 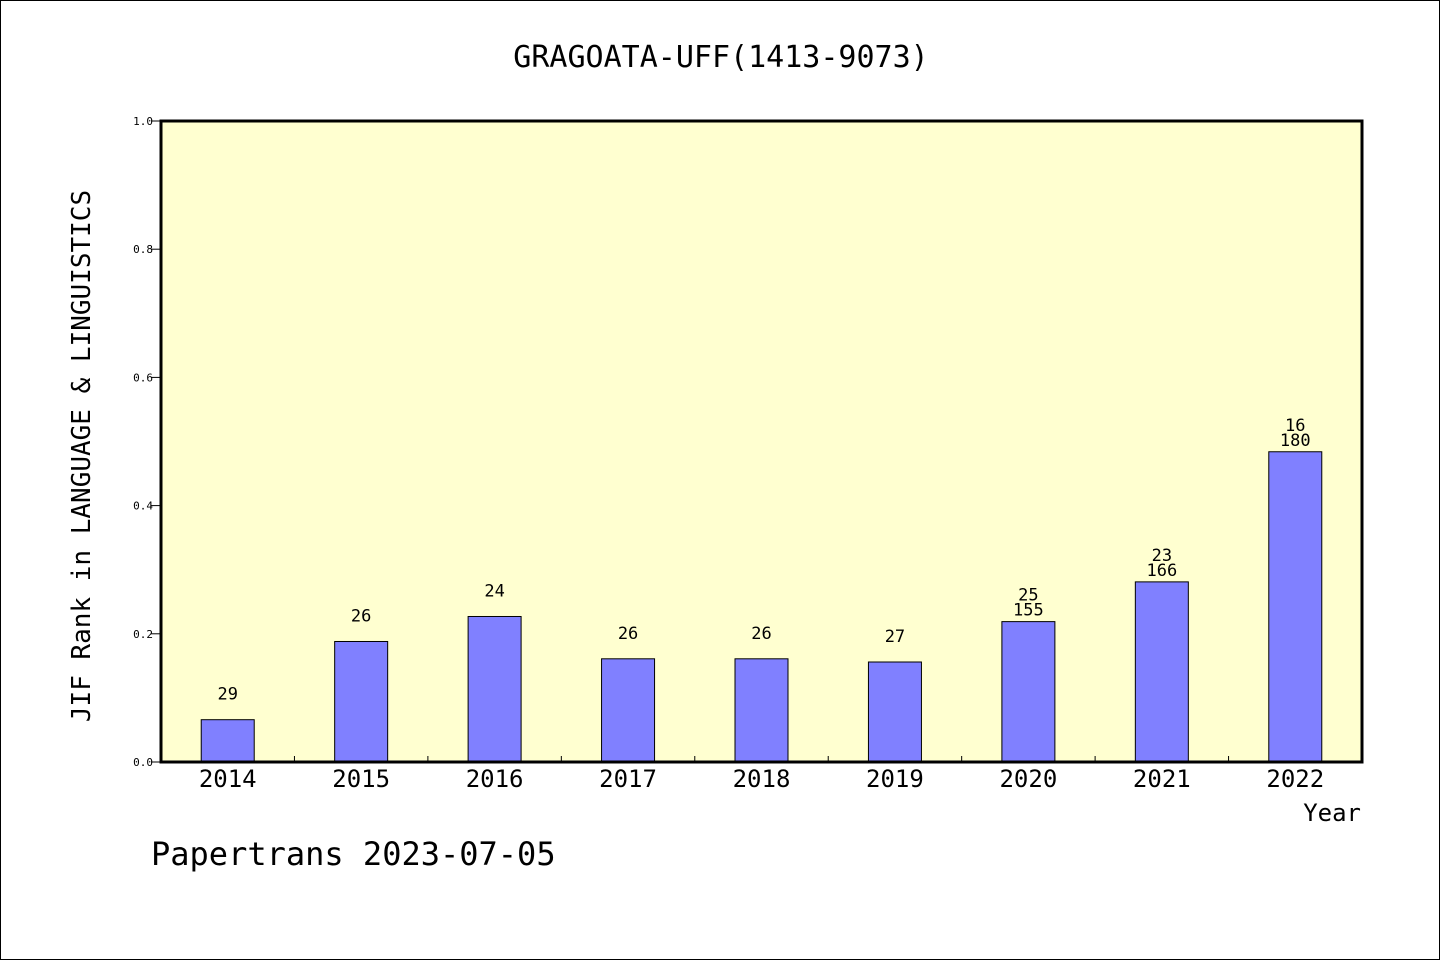 I want to click on x-tick-label: 2019, so click(x=895, y=779).